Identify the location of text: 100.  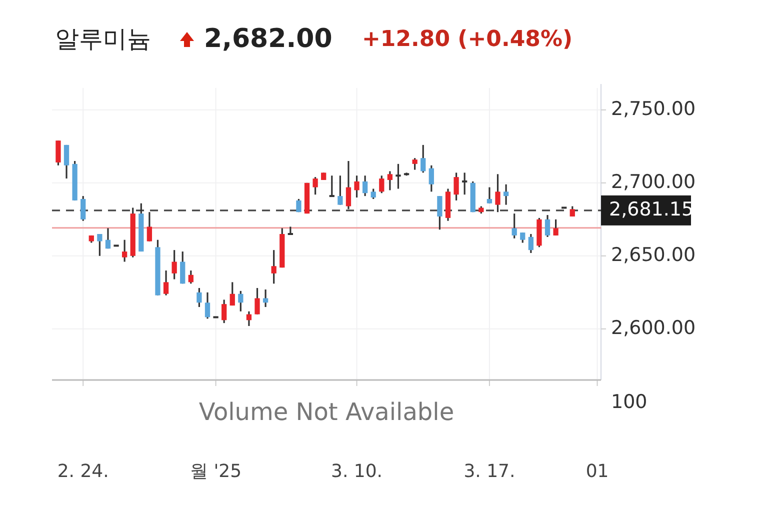
(629, 402).